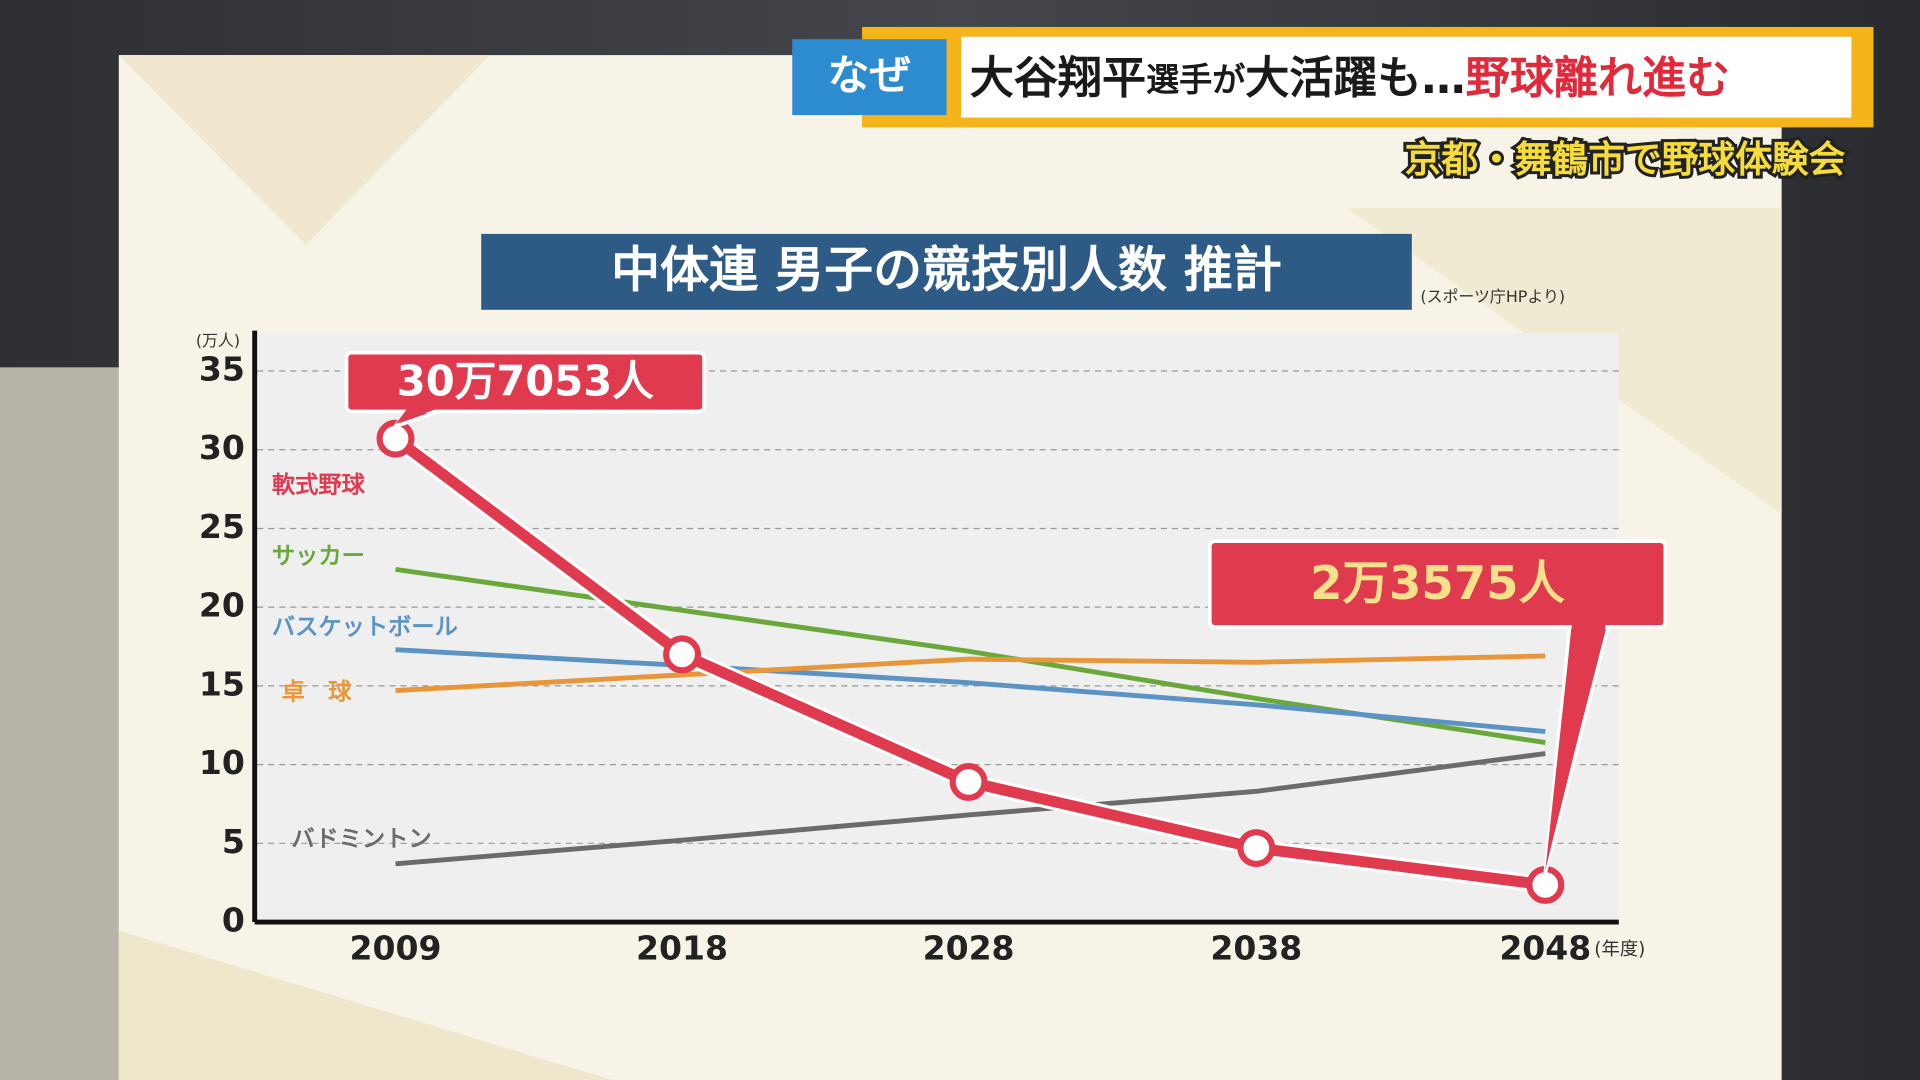 This screenshot has height=1080, width=1920. What do you see at coordinates (319, 485) in the screenshot?
I see `series-label: 軟式野球` at bounding box center [319, 485].